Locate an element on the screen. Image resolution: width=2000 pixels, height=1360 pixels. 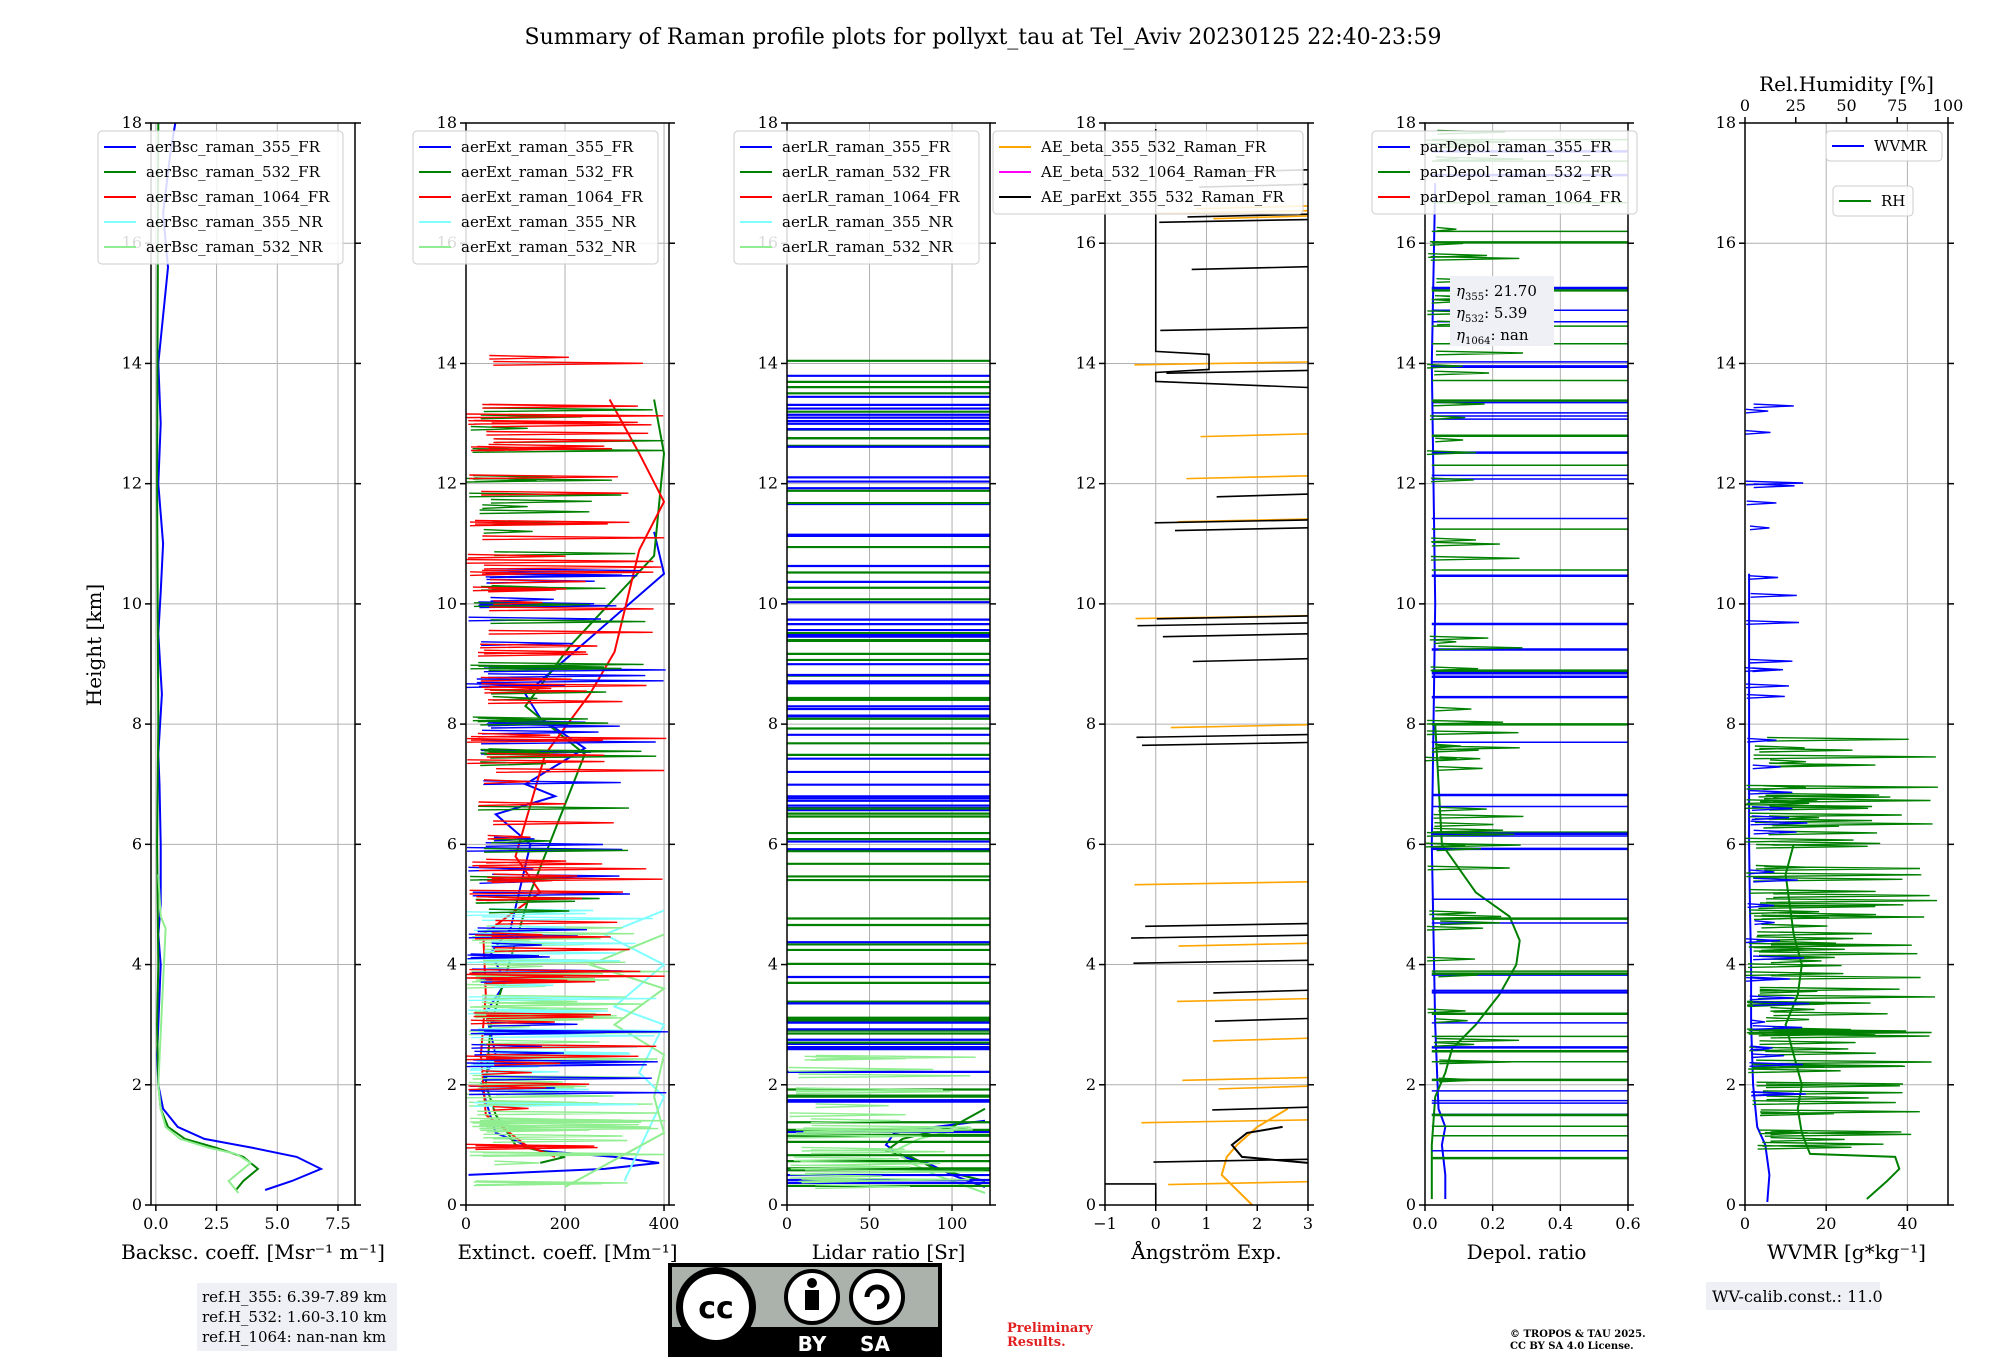
preliminary-text-1: Preliminary is located at coordinates (1050, 1328).